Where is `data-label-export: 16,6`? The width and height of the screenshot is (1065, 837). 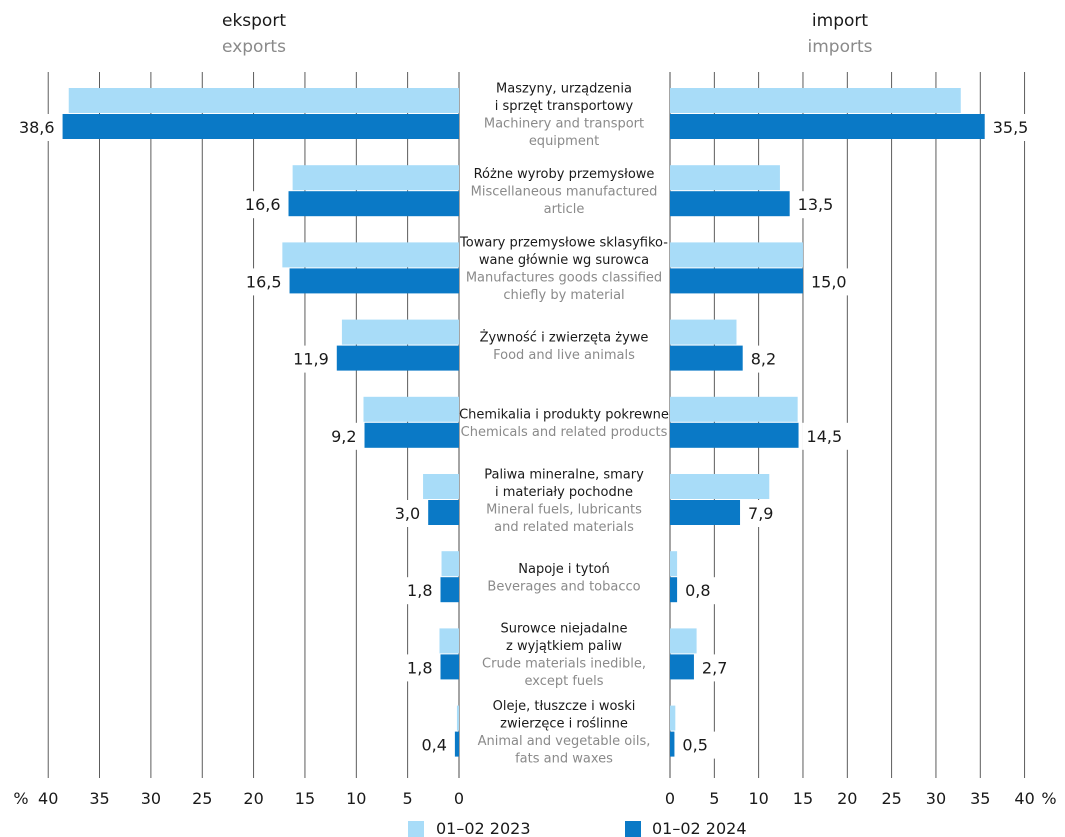 data-label-export: 16,6 is located at coordinates (263, 204).